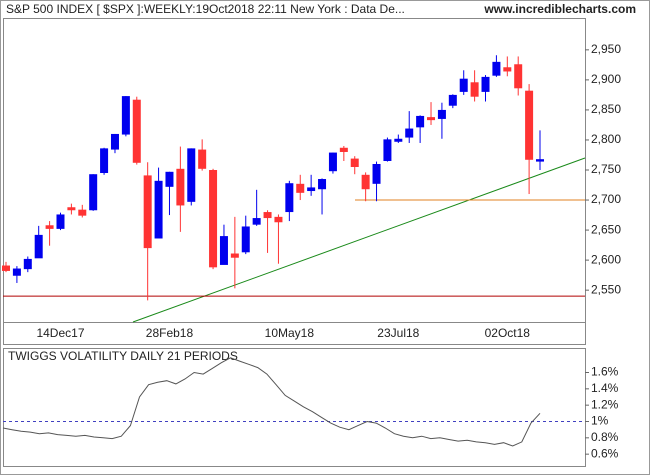 The image size is (650, 475). What do you see at coordinates (606, 49) in the screenshot?
I see `y-tick-label: 2,950` at bounding box center [606, 49].